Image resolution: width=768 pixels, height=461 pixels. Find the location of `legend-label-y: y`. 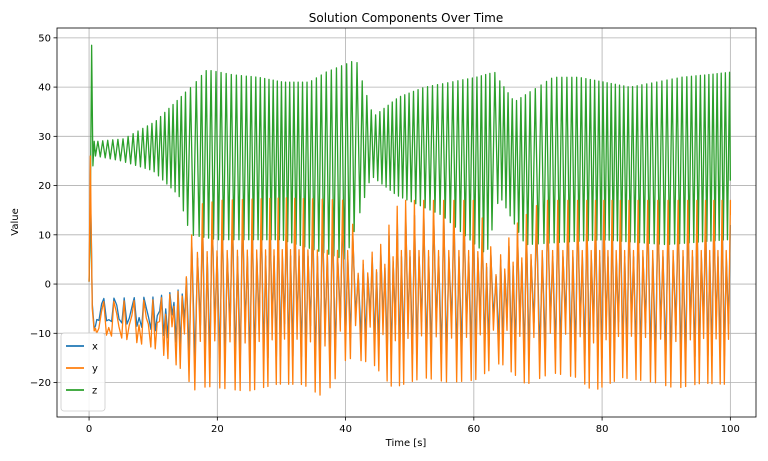

legend-label-y: y is located at coordinates (95, 369).